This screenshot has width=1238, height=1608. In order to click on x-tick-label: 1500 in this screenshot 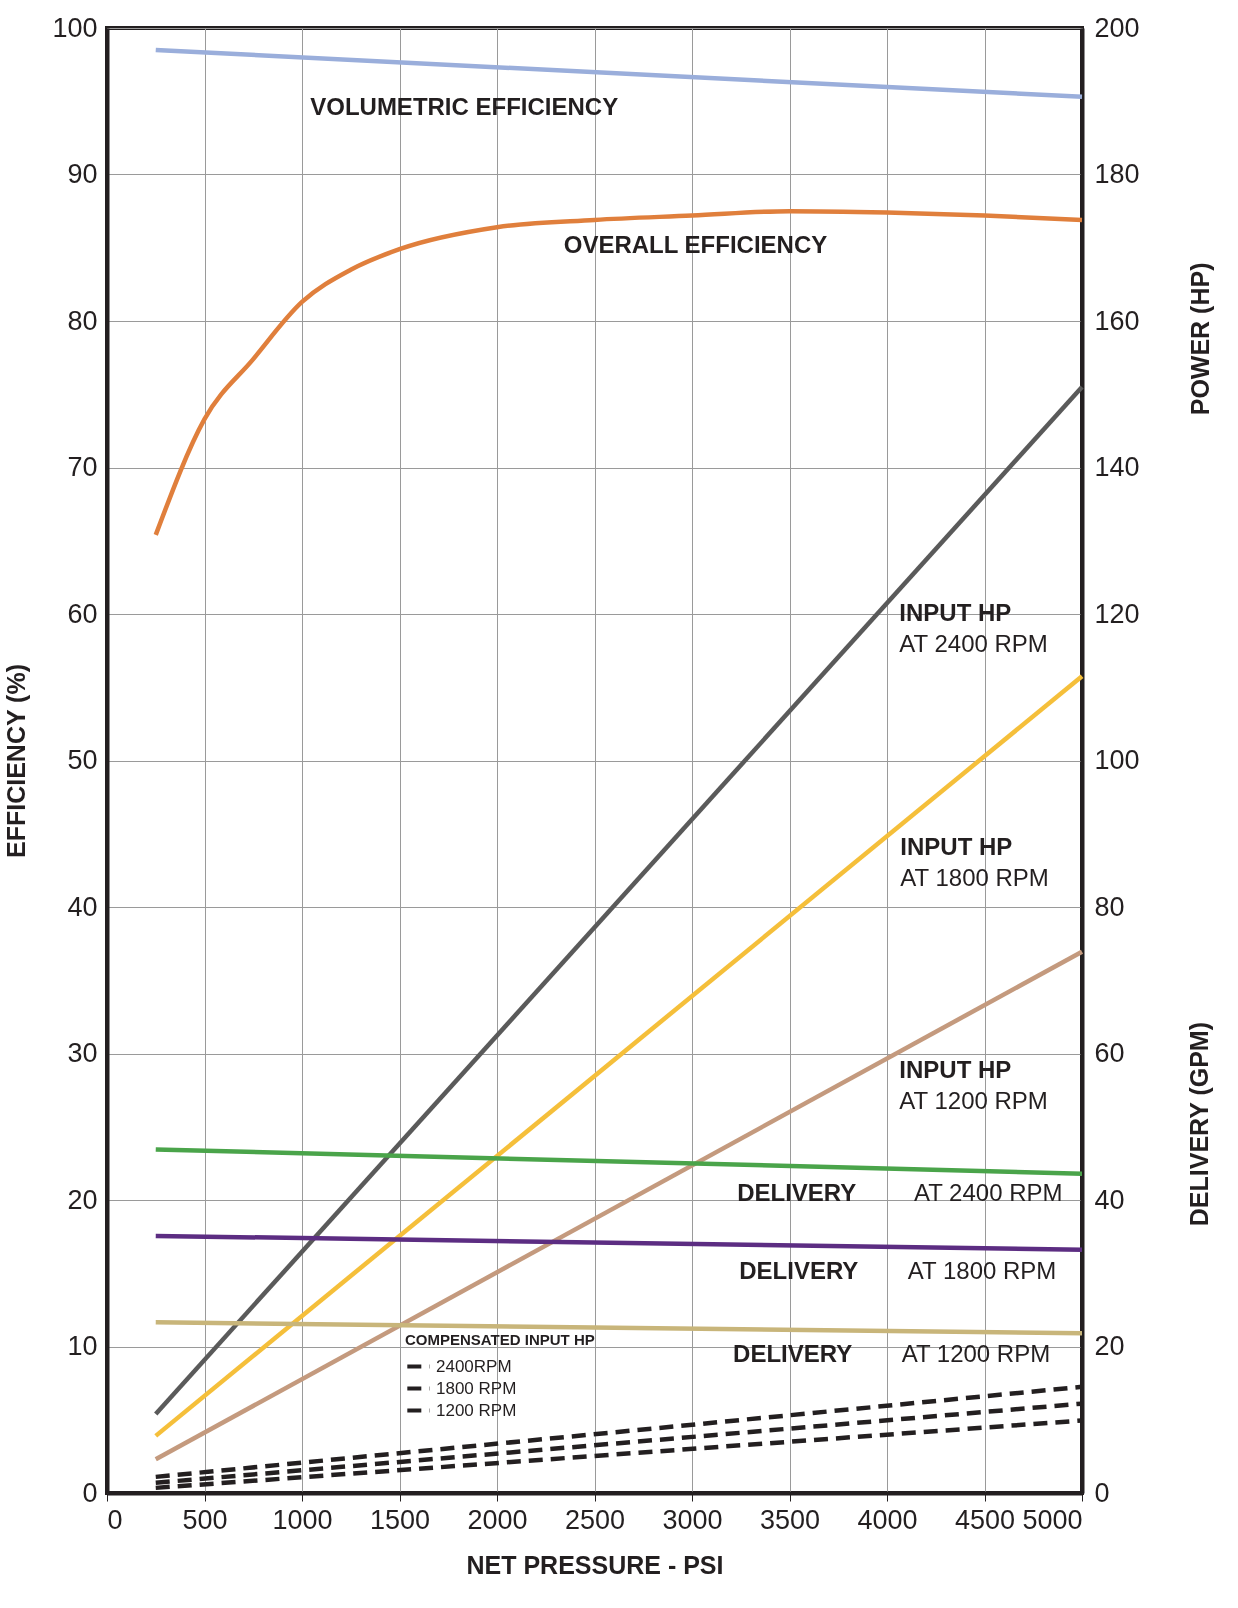, I will do `click(400, 1519)`.